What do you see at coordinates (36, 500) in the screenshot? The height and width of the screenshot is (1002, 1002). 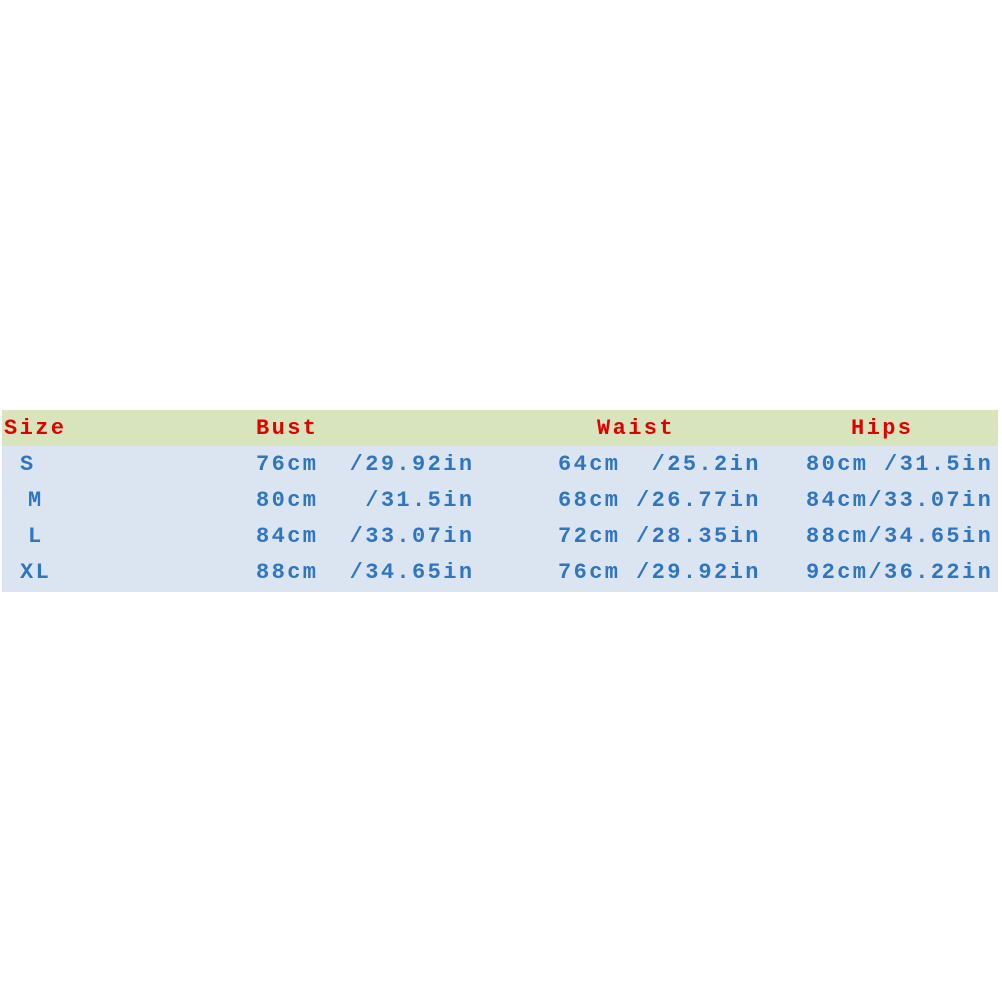 I see `table-cell: M` at bounding box center [36, 500].